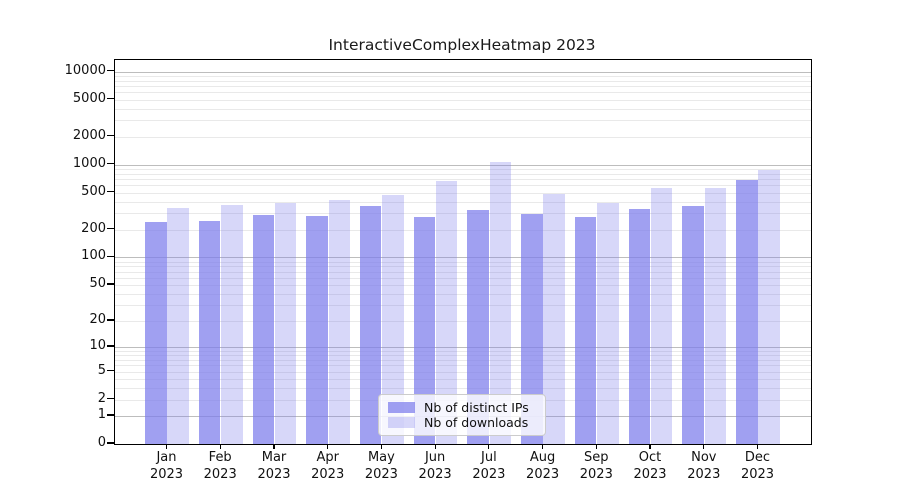  I want to click on x-tick-month: Oct, so click(650, 457).